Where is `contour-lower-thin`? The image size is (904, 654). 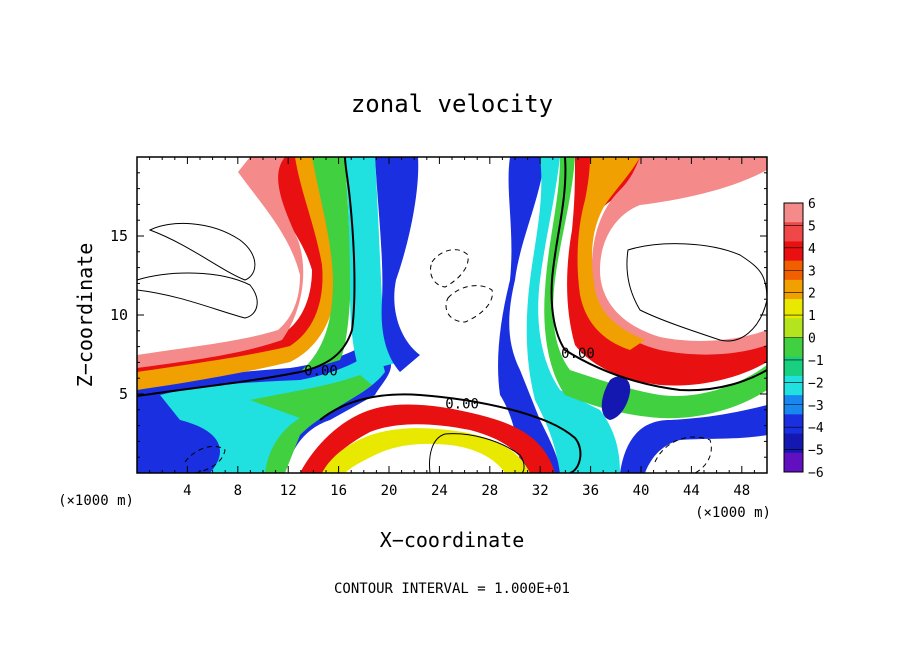
contour-lower-thin is located at coordinates (477, 453).